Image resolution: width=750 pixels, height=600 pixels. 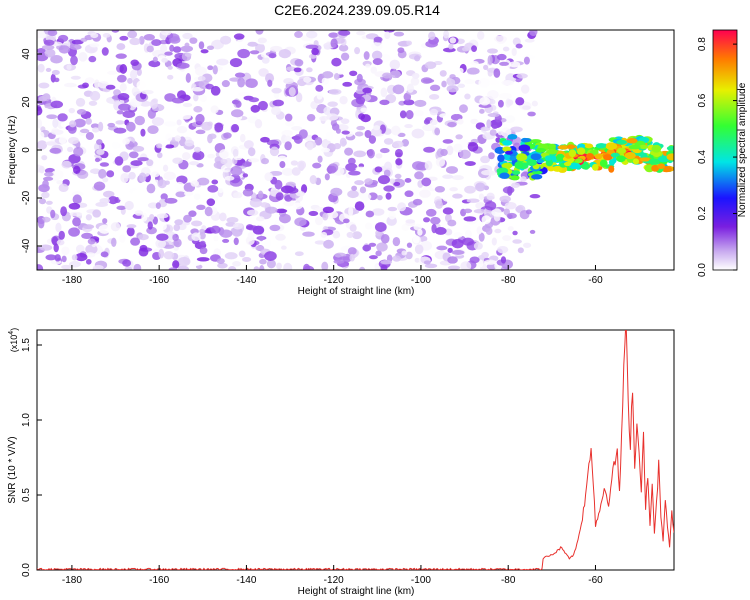 I want to click on colorbar-tick-label: 0.4, so click(x=702, y=157).